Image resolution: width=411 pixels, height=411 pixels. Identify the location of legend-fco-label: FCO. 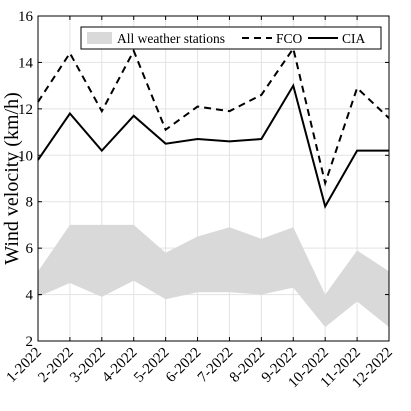
(289, 38).